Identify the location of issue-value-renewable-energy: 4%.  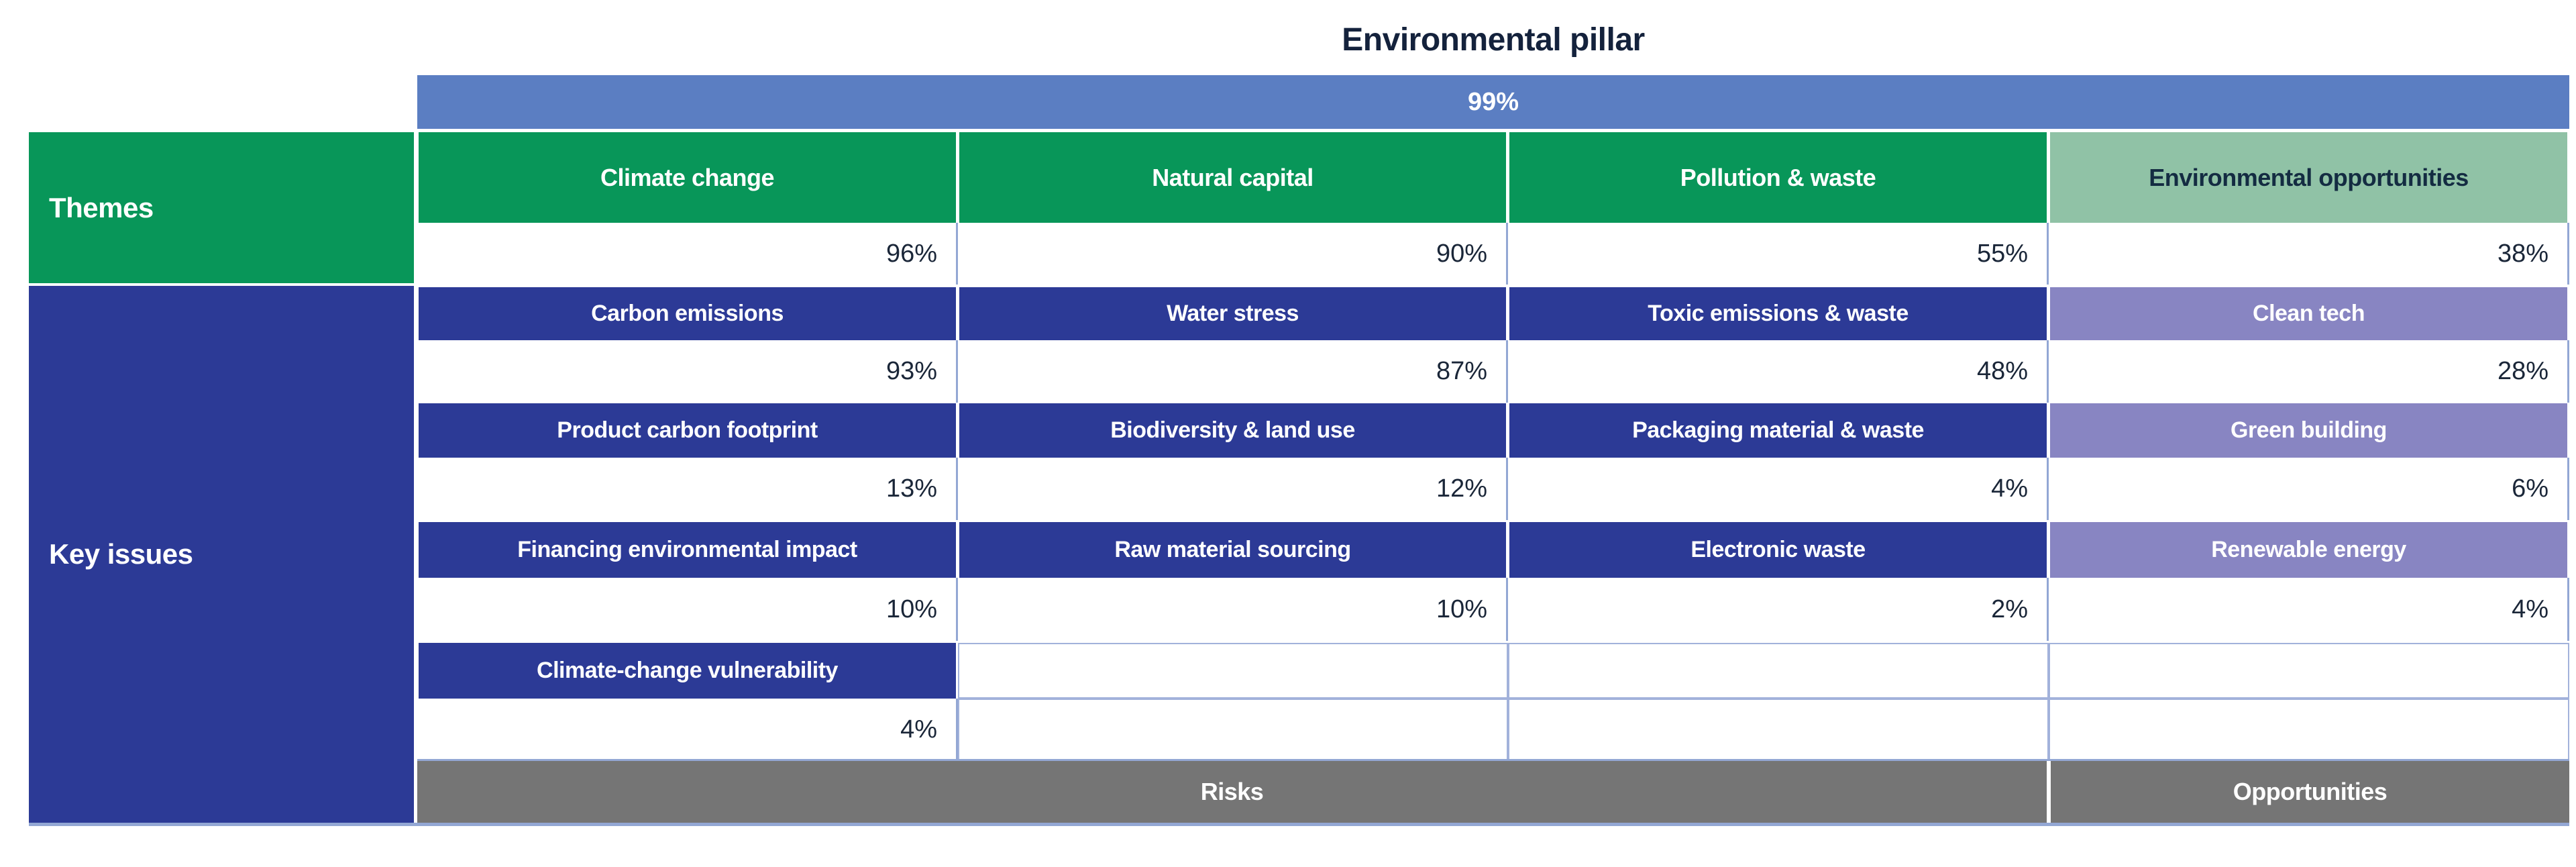
(2309, 609).